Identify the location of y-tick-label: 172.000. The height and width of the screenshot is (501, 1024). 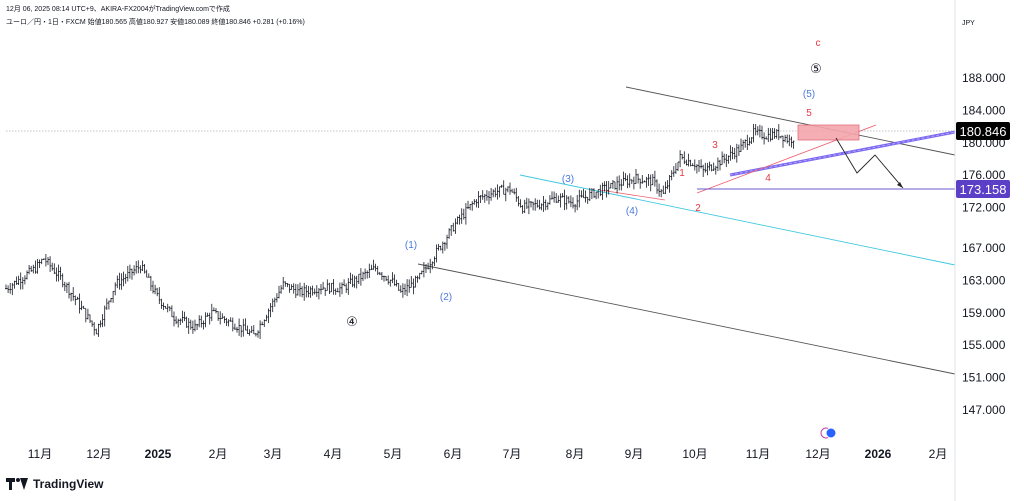
(984, 208).